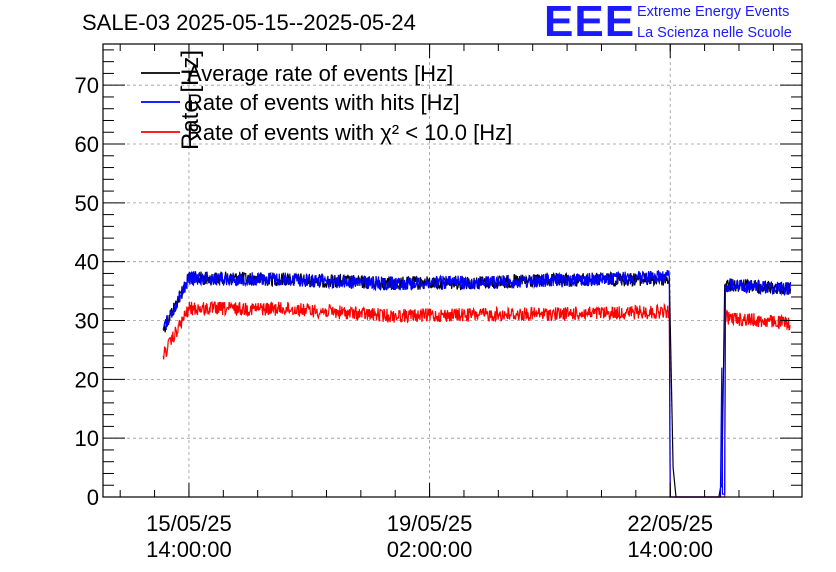 This screenshot has height=572, width=836. I want to click on y-tick-label: 20, so click(87, 379).